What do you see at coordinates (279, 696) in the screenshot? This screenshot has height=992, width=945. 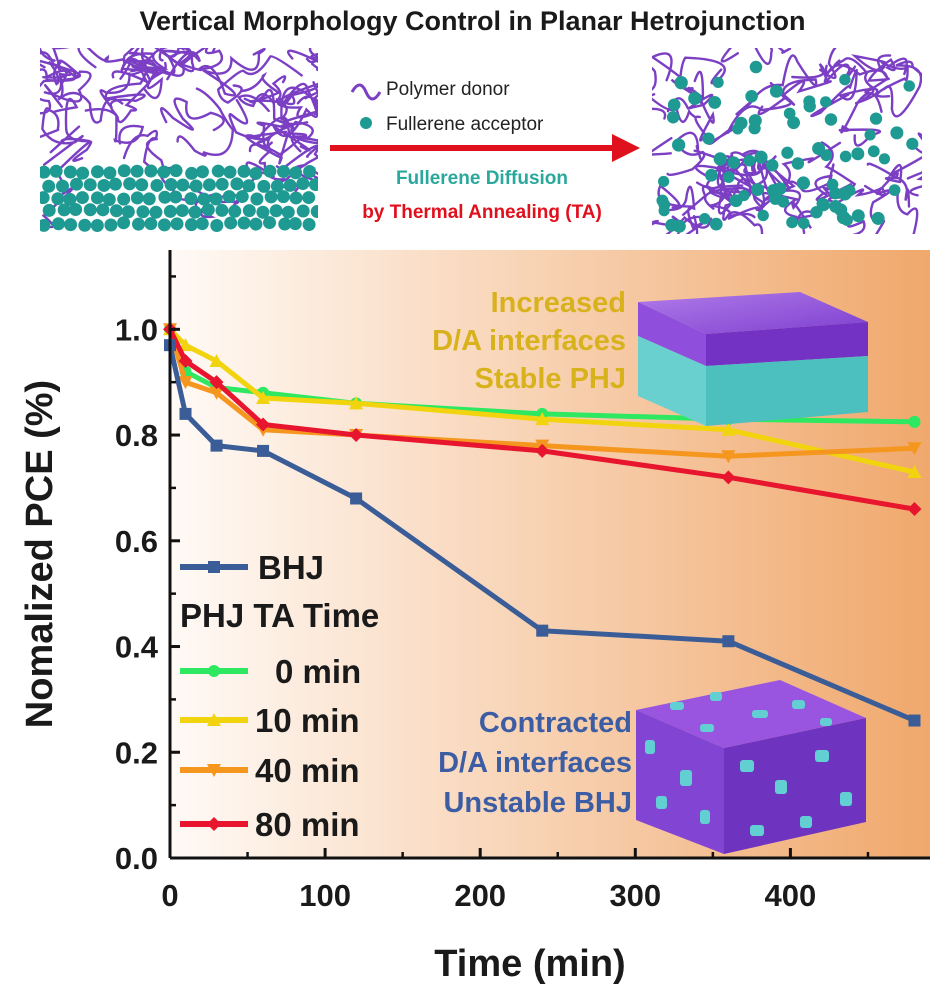 I see `legend: BHJ PHJ TA Time 0 min 10 min 40 min 80 min` at bounding box center [279, 696].